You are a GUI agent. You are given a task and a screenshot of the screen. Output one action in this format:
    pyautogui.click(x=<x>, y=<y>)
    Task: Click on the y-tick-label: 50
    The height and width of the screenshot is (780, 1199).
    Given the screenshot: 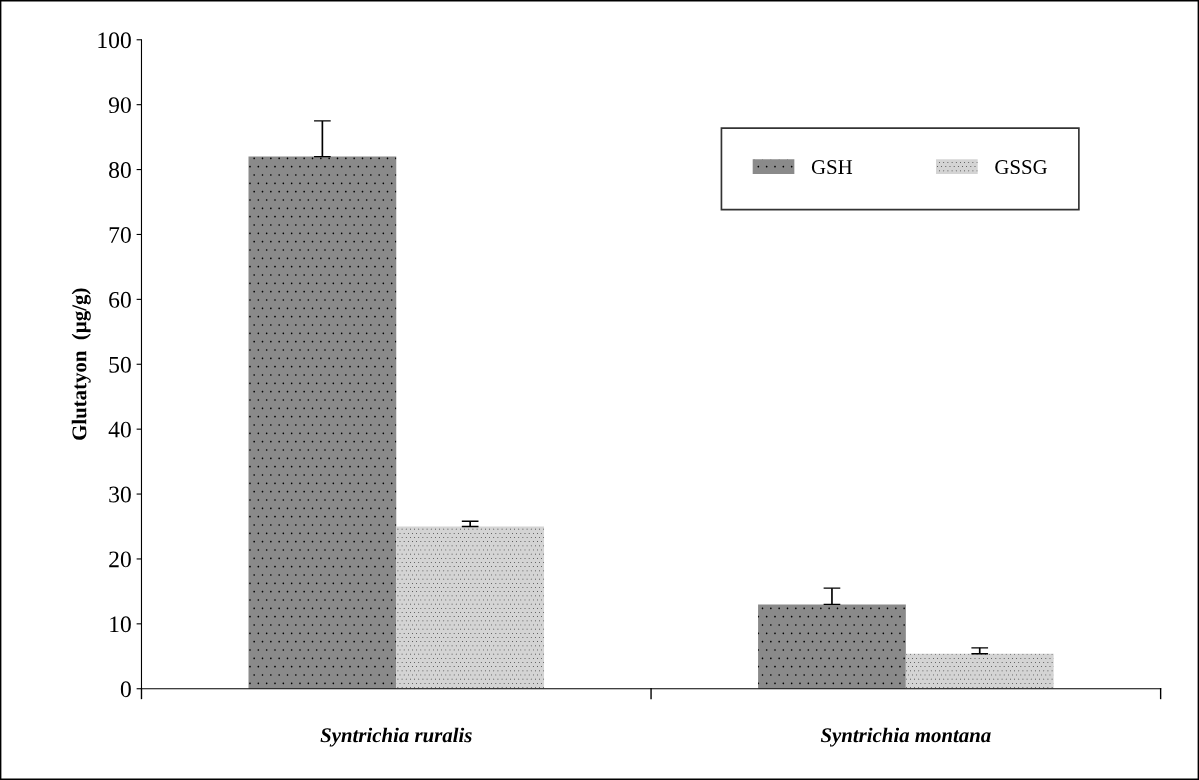 What is the action you would take?
    pyautogui.click(x=120, y=364)
    